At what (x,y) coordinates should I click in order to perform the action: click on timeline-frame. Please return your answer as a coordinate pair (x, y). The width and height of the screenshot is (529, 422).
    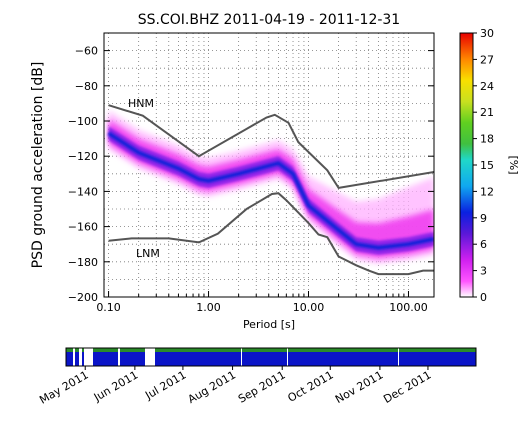
    Looking at the image, I should click on (271, 357).